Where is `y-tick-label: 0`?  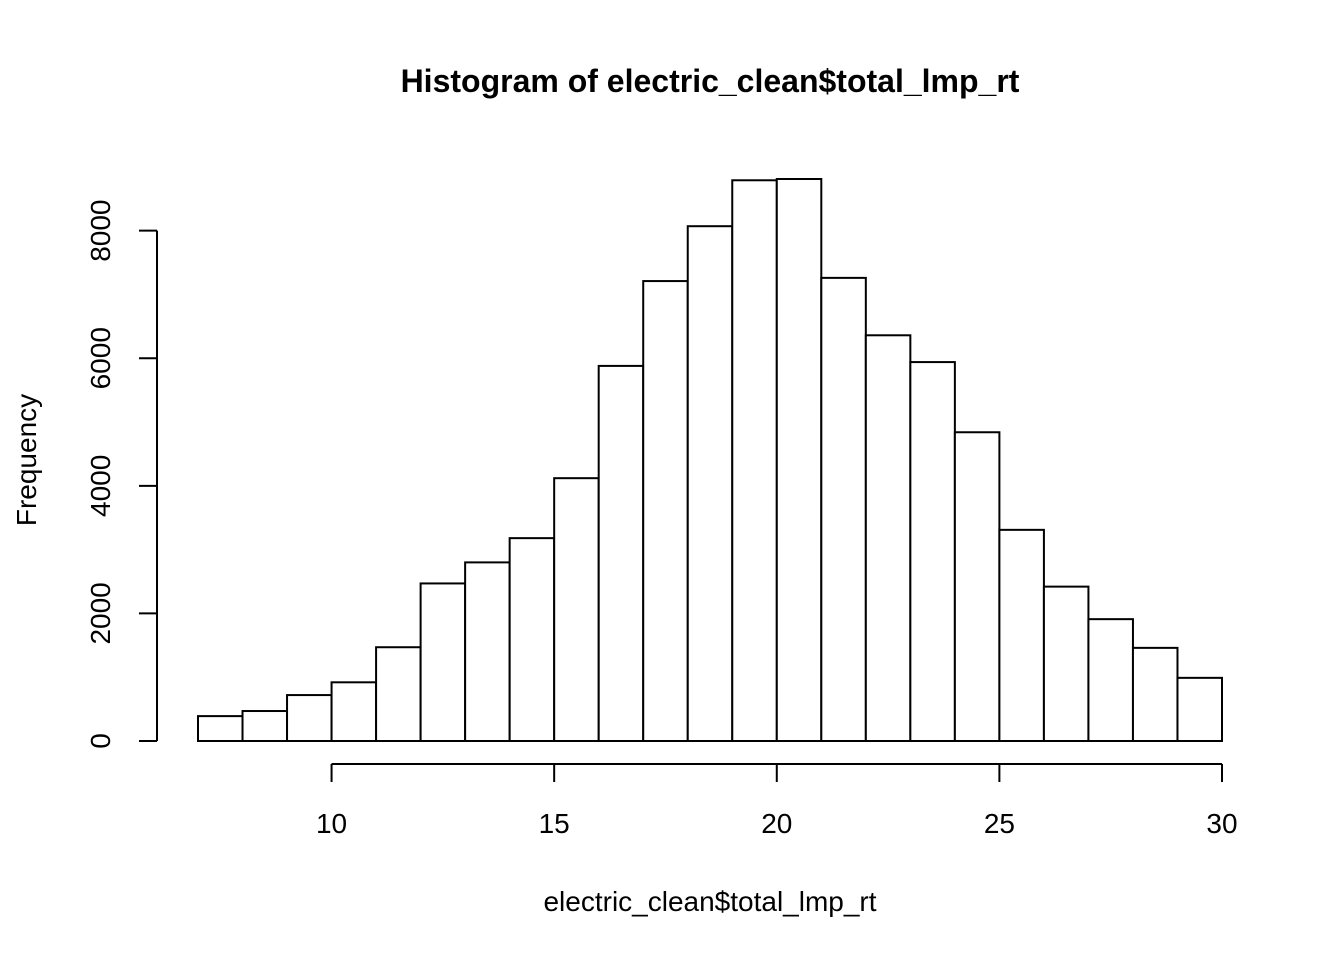 y-tick-label: 0 is located at coordinates (100, 741).